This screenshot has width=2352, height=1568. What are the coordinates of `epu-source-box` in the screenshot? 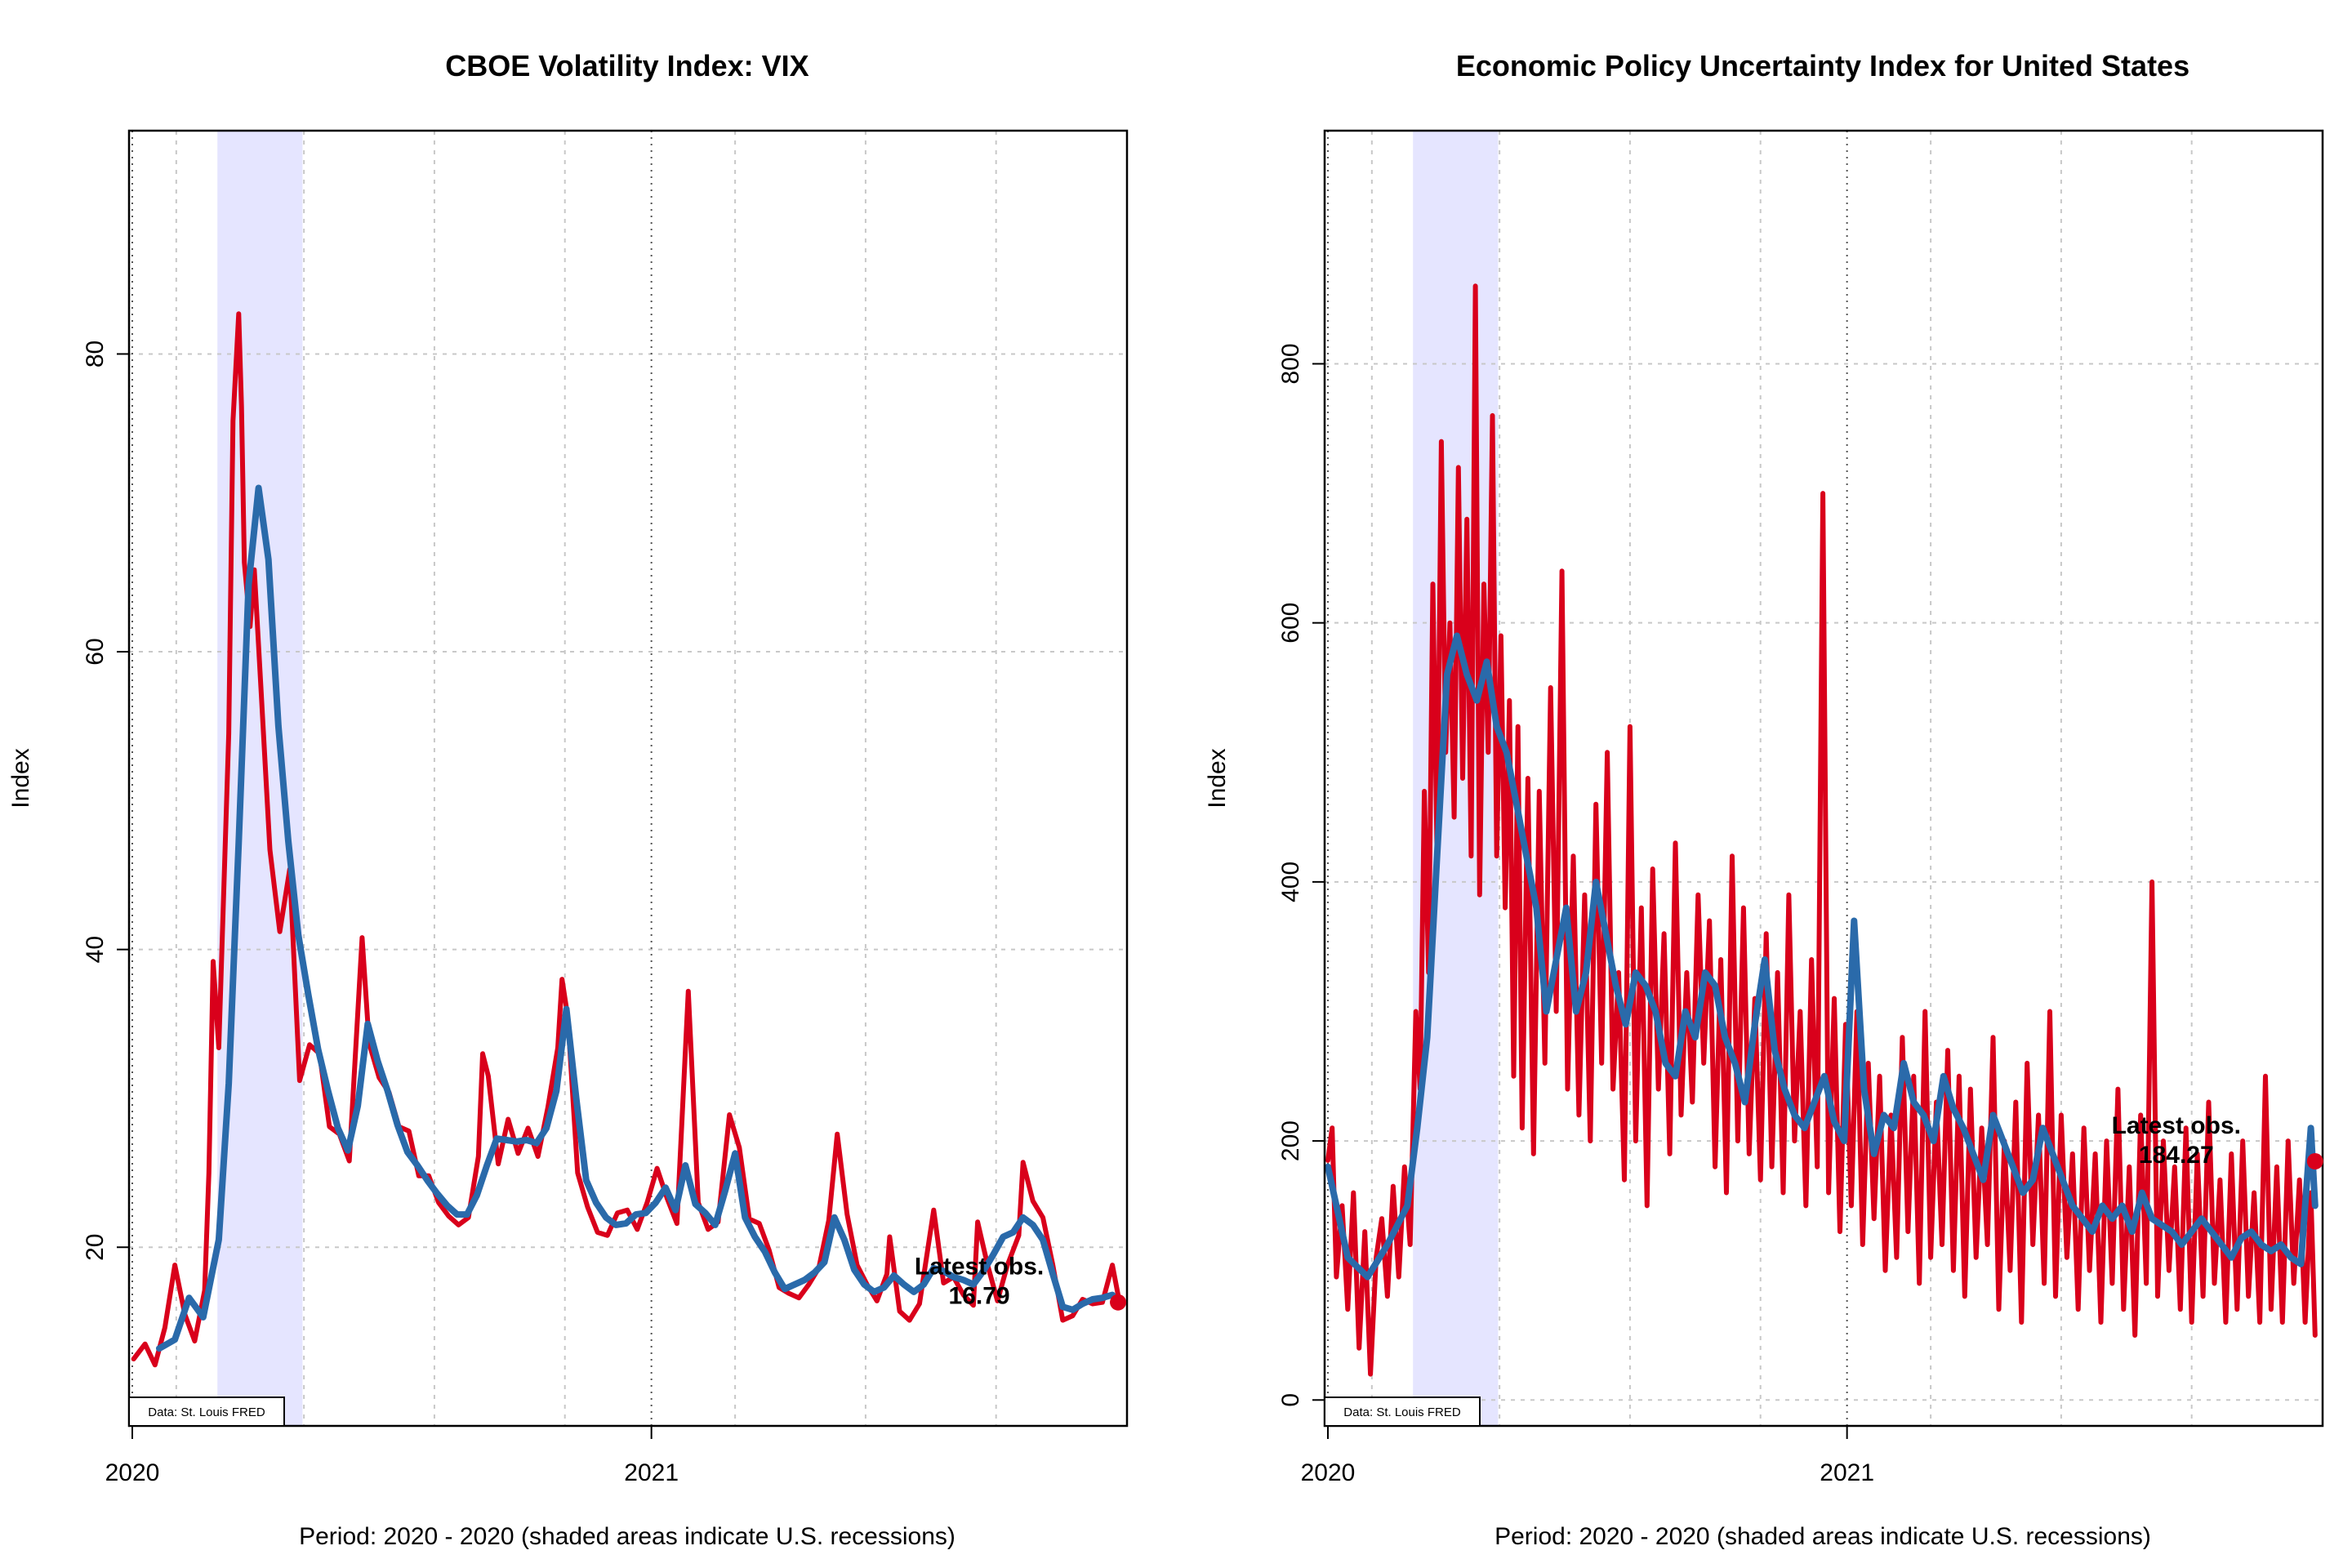 It's located at (1402, 1411).